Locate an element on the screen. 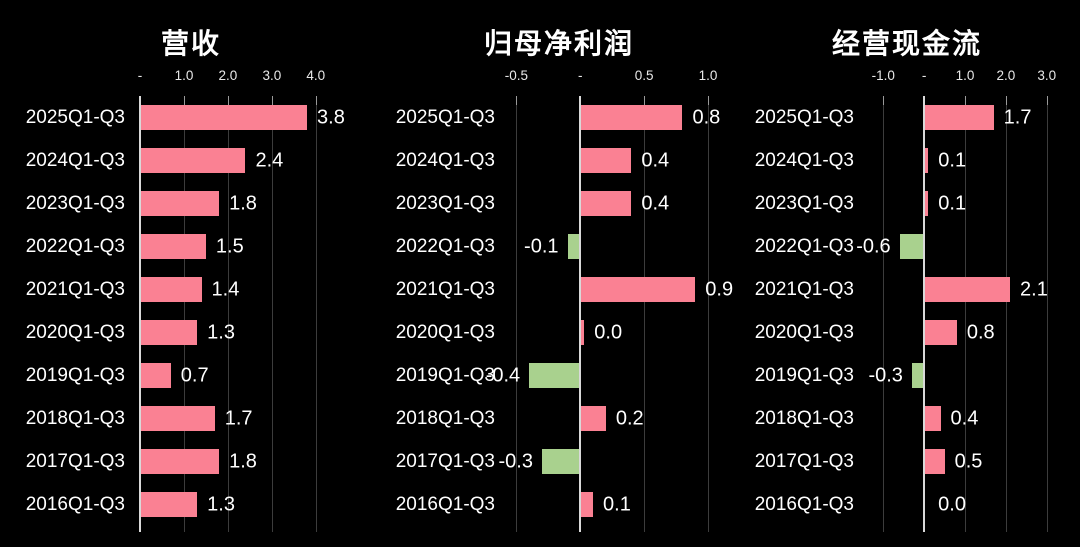 The image size is (1080, 547). chart-title-net-profit: 归母净利润 is located at coordinates (558, 43).